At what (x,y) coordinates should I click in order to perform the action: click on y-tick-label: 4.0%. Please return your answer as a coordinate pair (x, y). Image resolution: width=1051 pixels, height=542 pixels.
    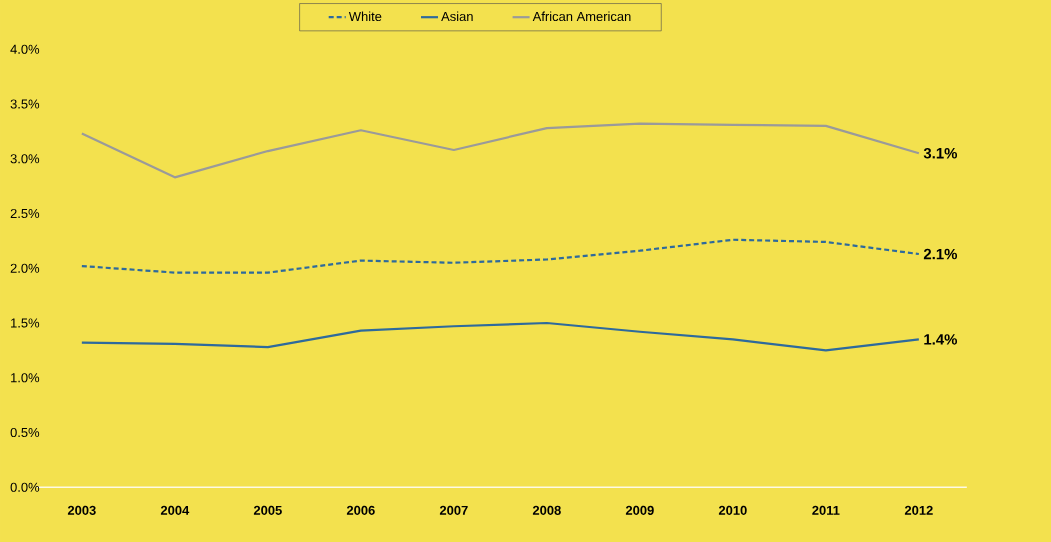
    Looking at the image, I should click on (25, 49).